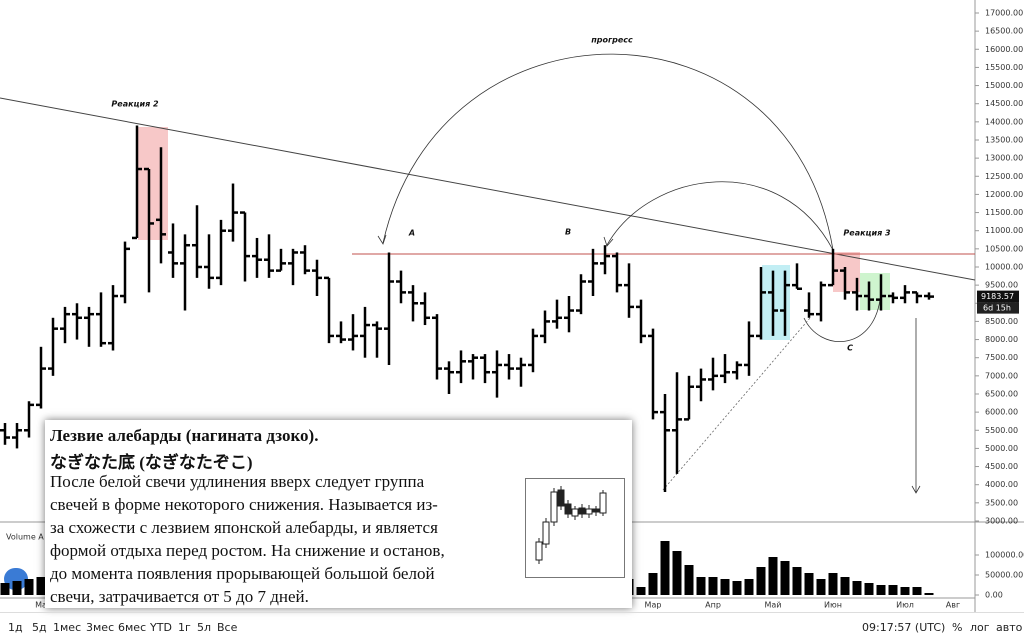  What do you see at coordinates (1004, 139) in the screenshot?
I see `y-tick-label: 13500.00` at bounding box center [1004, 139].